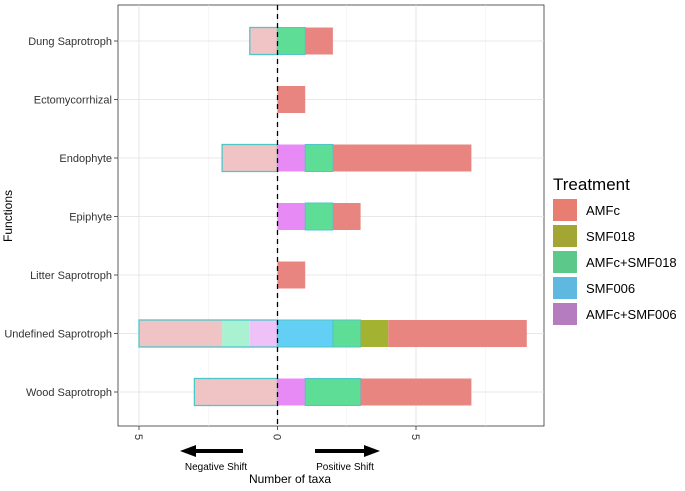 Image resolution: width=685 pixels, height=491 pixels. Describe the element at coordinates (277, 437) in the screenshot. I see `x-tick-label: 0` at that location.